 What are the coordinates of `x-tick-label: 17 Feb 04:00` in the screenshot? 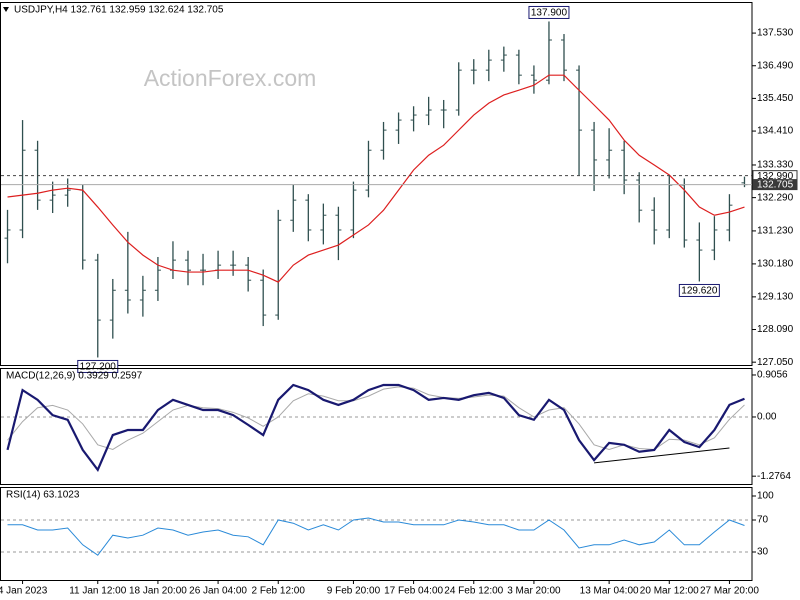 It's located at (413, 591).